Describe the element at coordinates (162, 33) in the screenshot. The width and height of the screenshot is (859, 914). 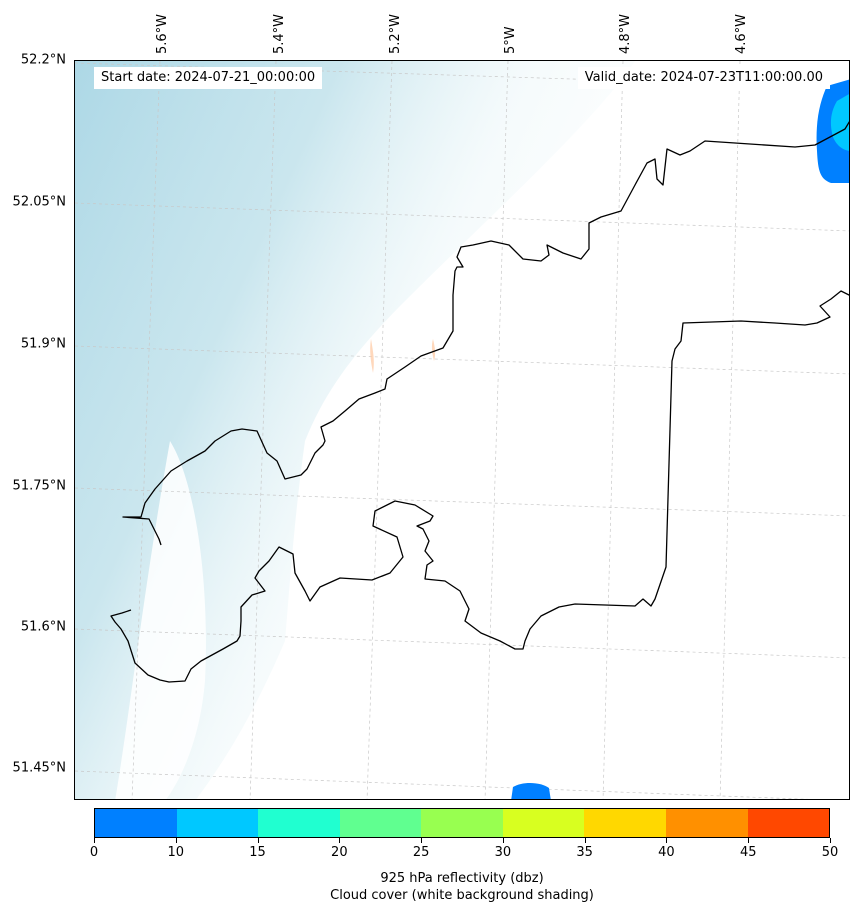
I see `lon-label-5-6w: 5.6°W` at that location.